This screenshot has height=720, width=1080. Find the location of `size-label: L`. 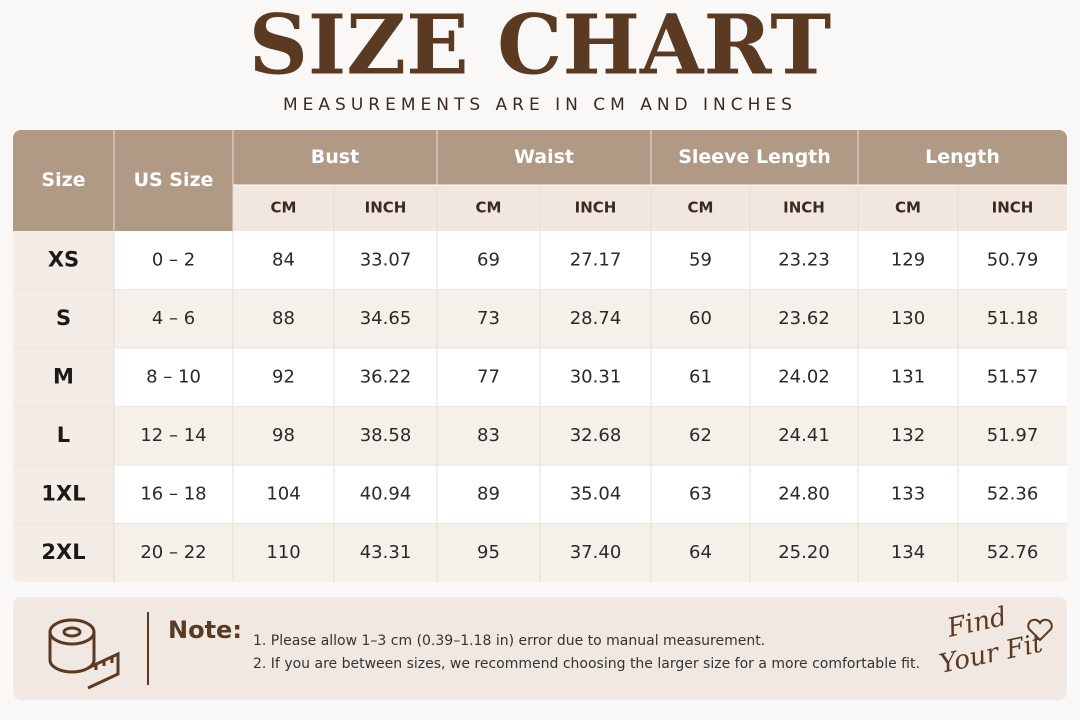

size-label: L is located at coordinates (63, 435).